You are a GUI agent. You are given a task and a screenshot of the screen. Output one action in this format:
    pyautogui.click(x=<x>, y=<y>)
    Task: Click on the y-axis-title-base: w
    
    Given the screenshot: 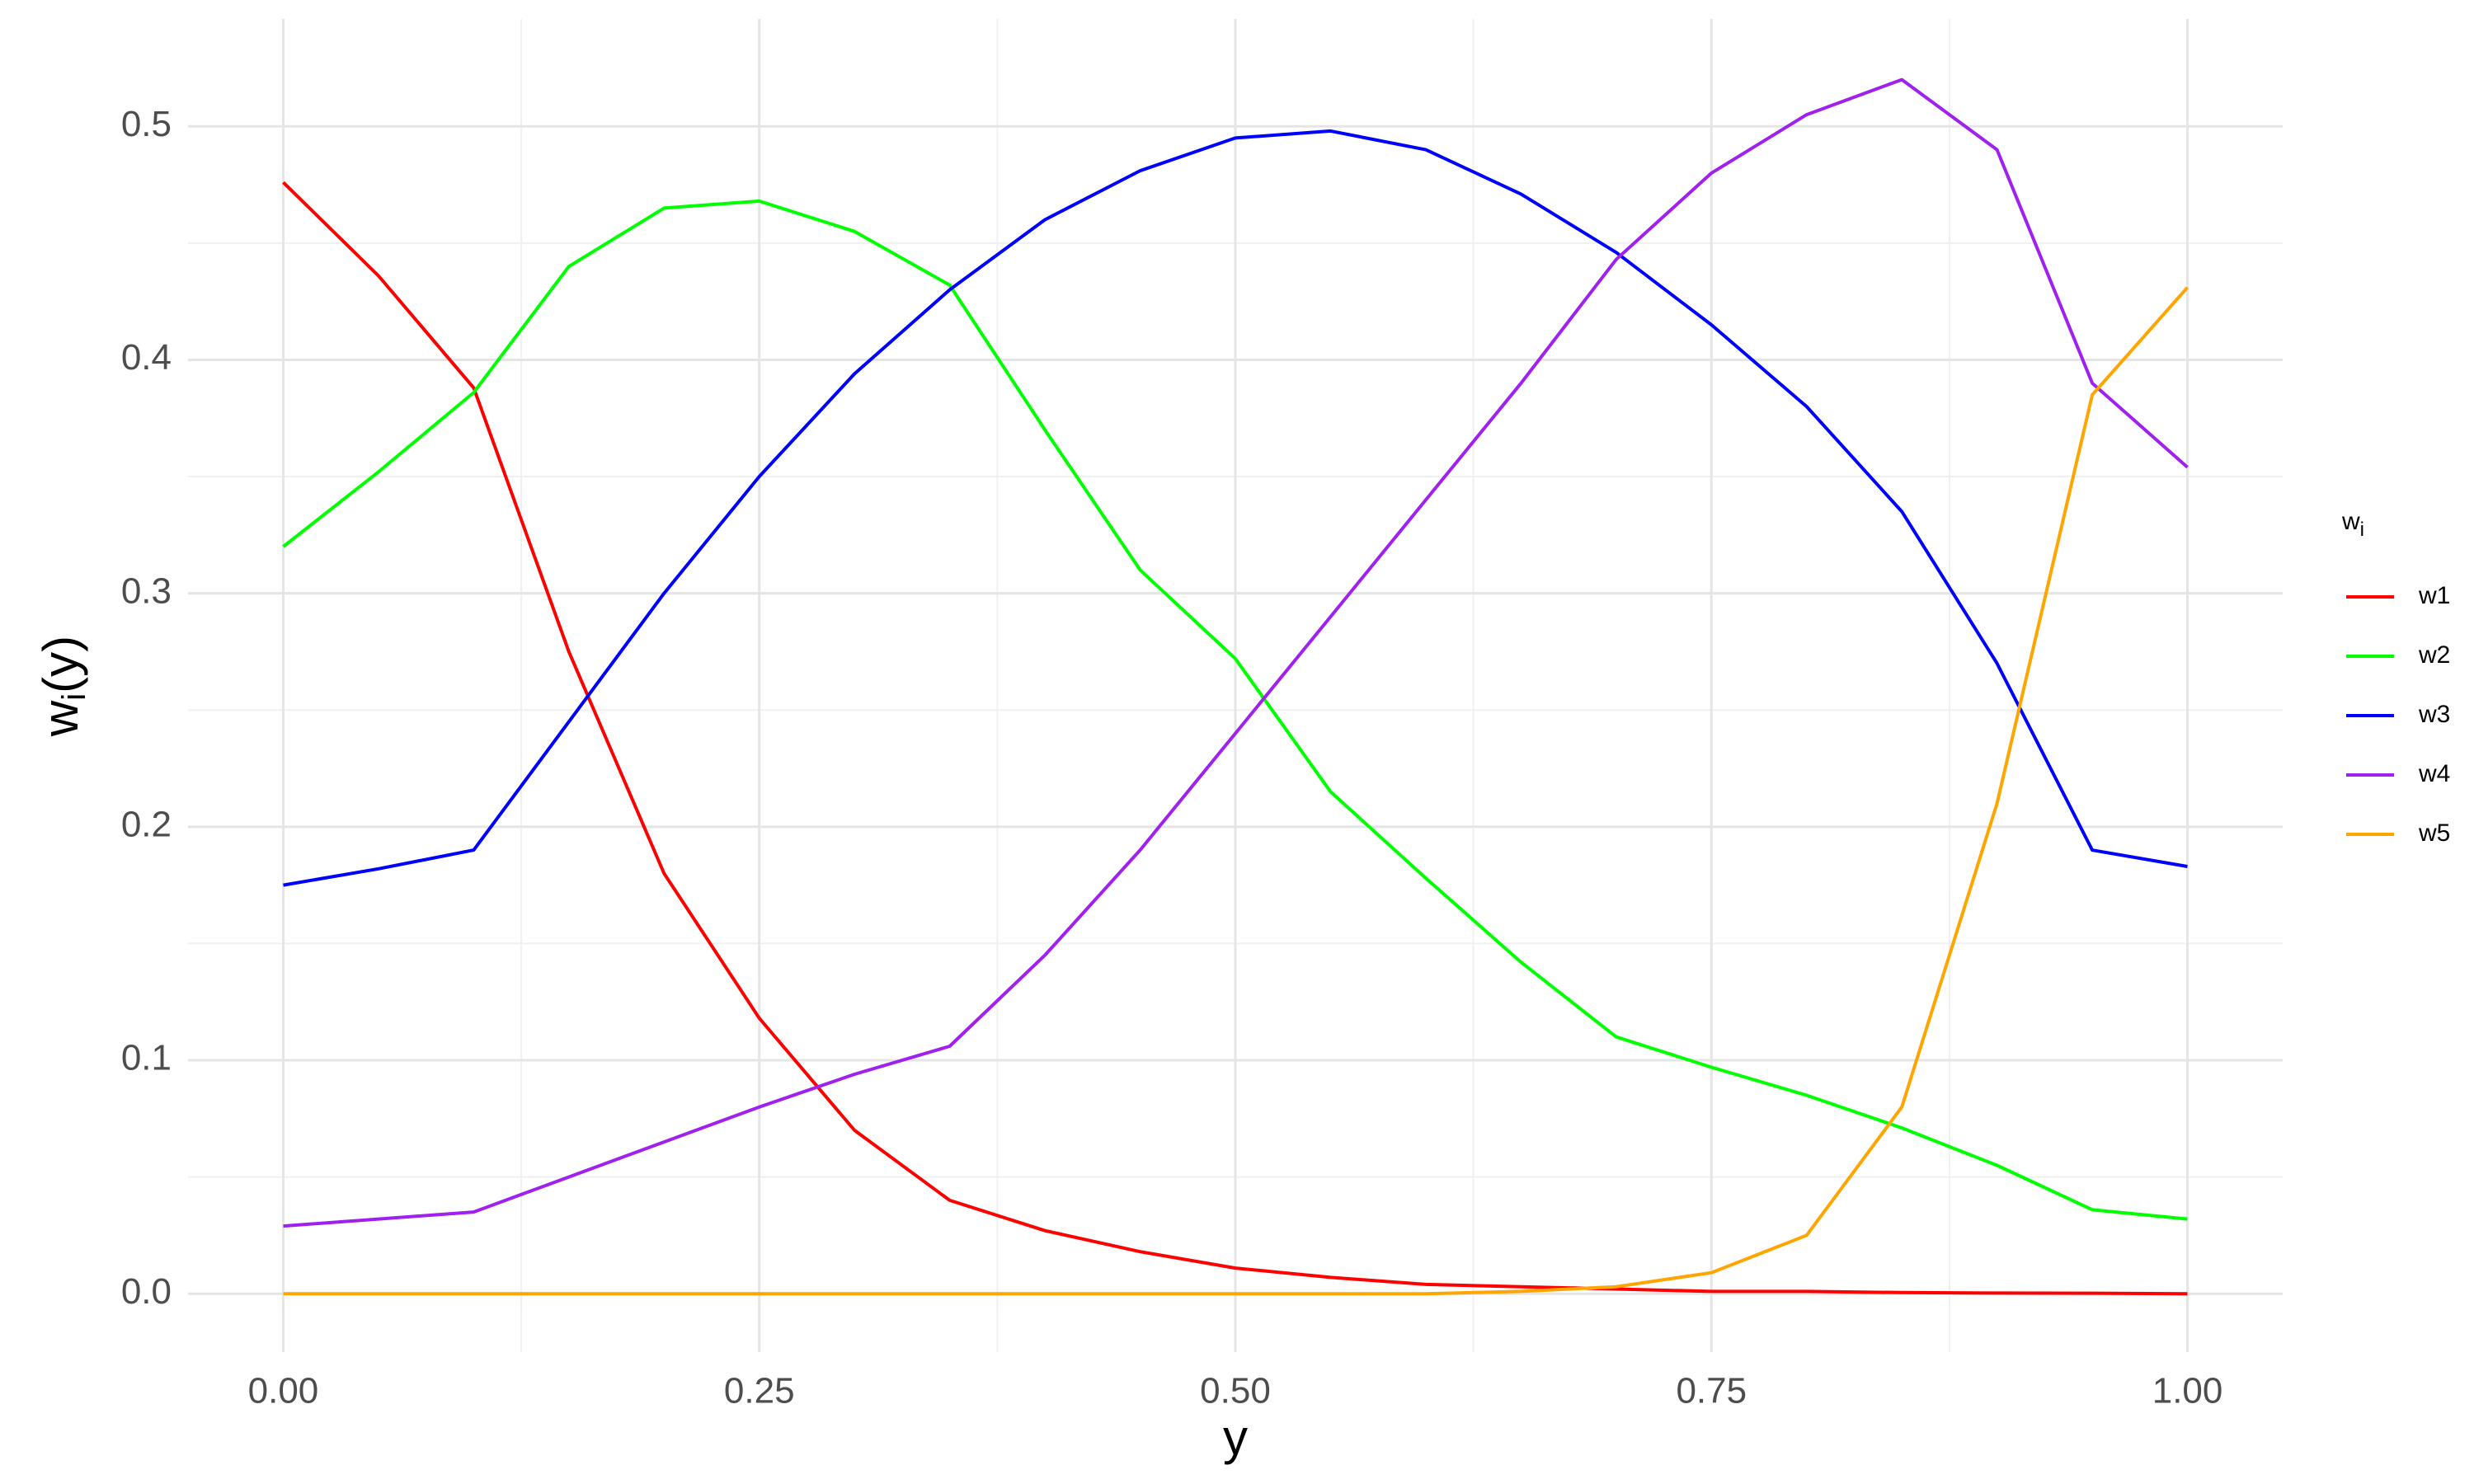 What is the action you would take?
    pyautogui.click(x=60, y=718)
    